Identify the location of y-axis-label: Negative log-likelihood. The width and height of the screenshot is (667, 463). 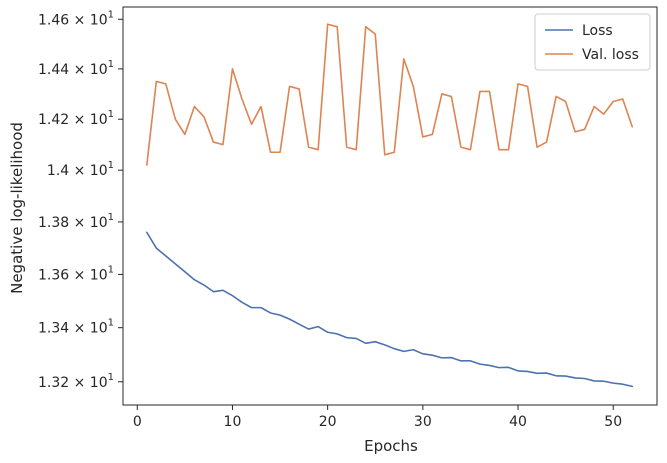
(17, 208).